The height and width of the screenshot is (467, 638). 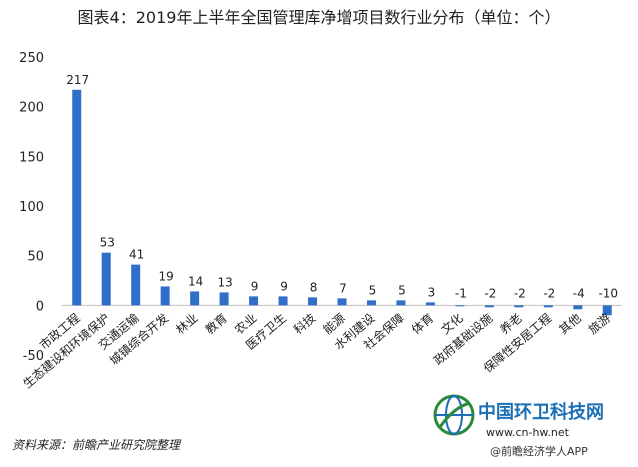 What do you see at coordinates (608, 293) in the screenshot?
I see `data-label: -10` at bounding box center [608, 293].